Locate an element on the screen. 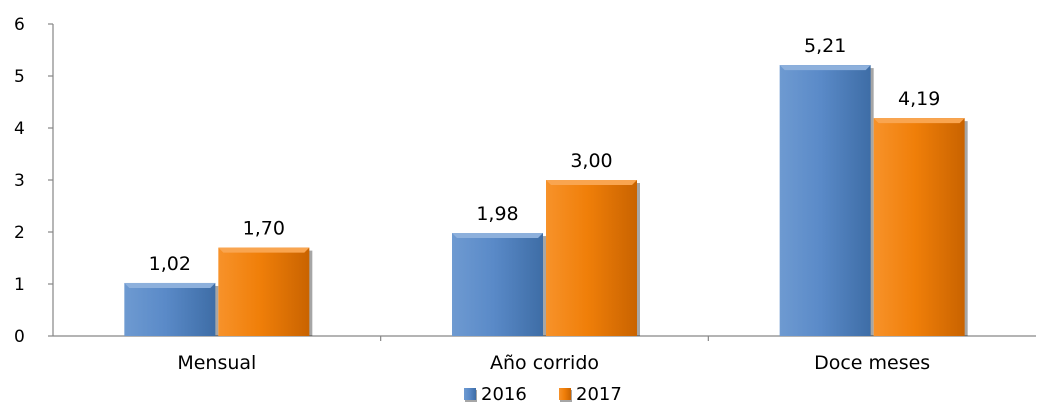  y-tick-label: 4 is located at coordinates (19, 129).